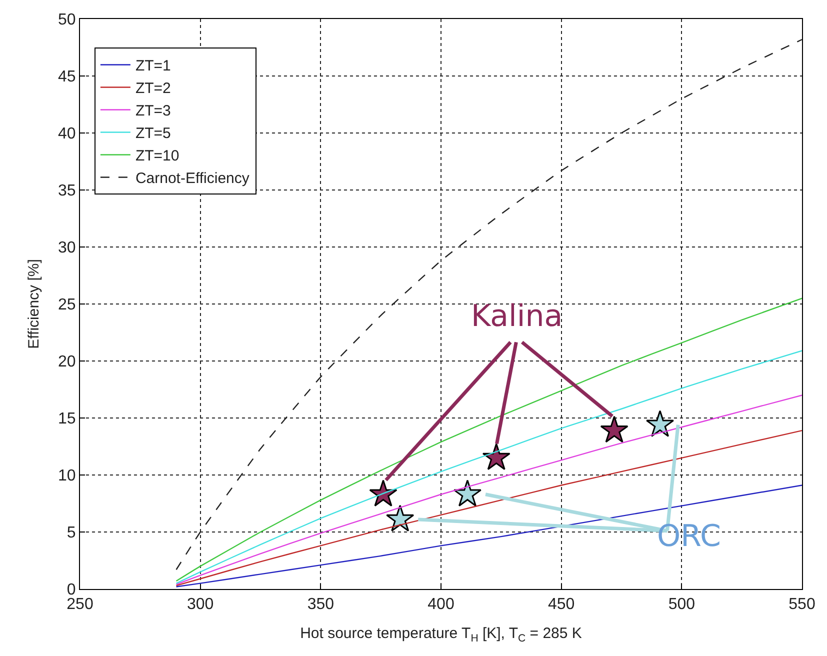  Describe the element at coordinates (192, 179) in the screenshot. I see `legend-label: Carnot-Efficiency` at that location.